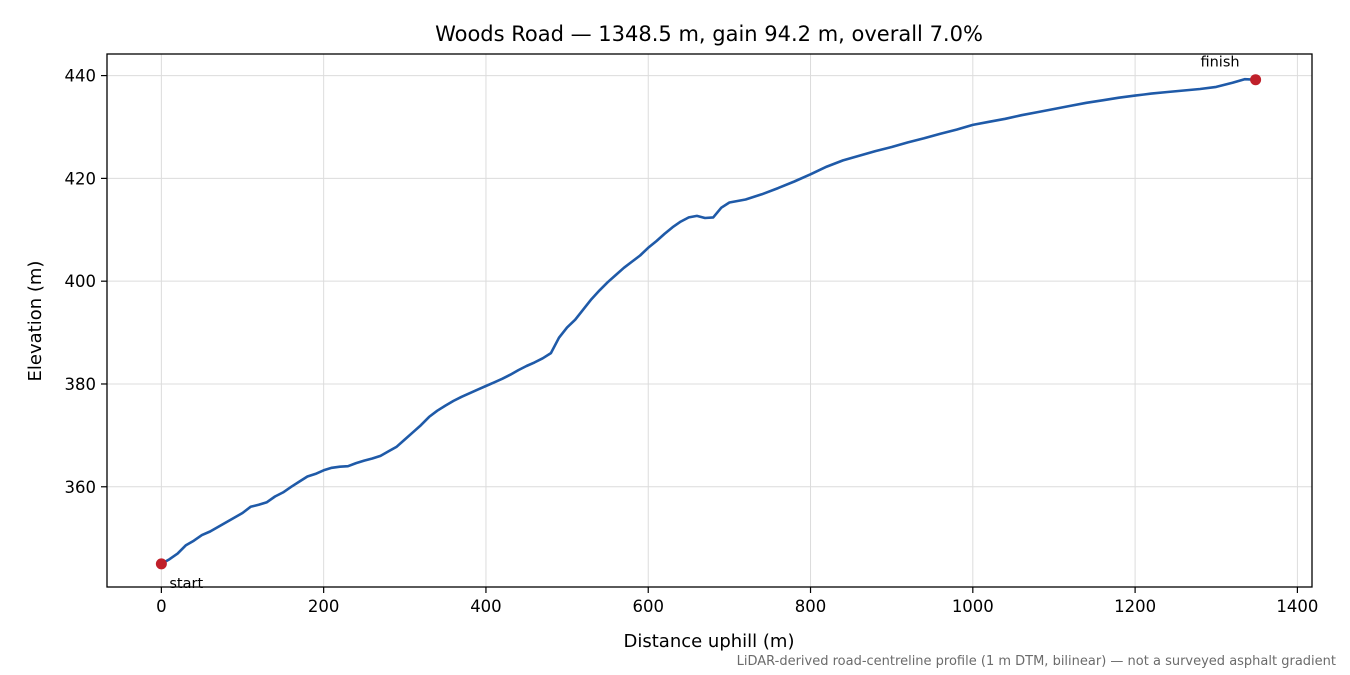  I want to click on y-tick-label: 400, so click(81, 281).